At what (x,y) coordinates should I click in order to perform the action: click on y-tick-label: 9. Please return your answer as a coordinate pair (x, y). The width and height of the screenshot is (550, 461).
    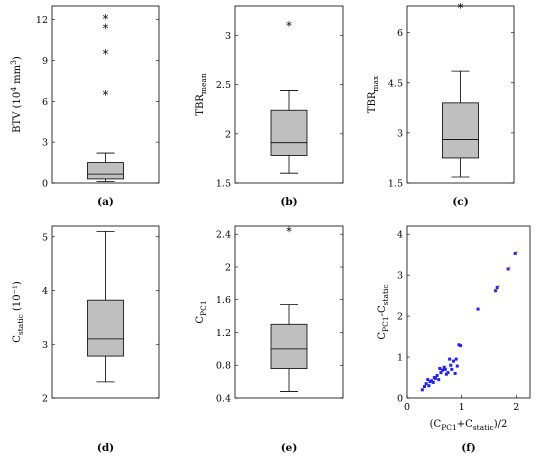
    Looking at the image, I should click on (45, 61).